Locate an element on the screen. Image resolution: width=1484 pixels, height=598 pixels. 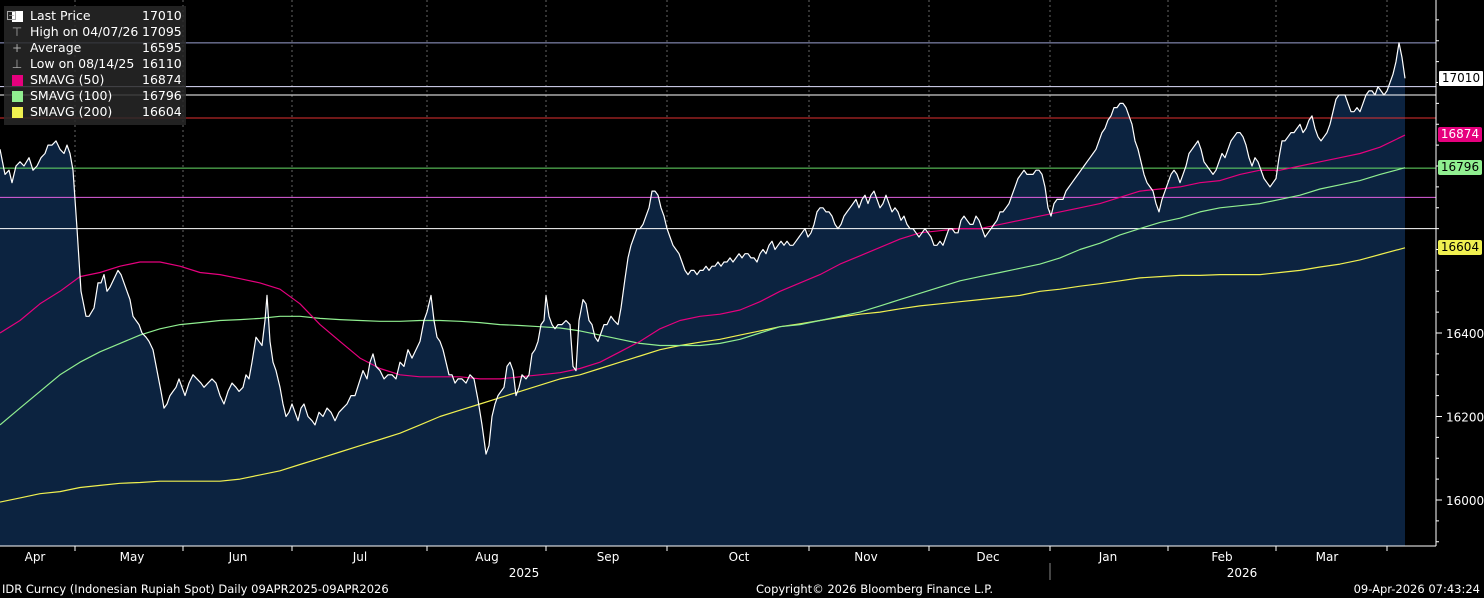
legend-label: SMAVG (200) is located at coordinates (71, 111).